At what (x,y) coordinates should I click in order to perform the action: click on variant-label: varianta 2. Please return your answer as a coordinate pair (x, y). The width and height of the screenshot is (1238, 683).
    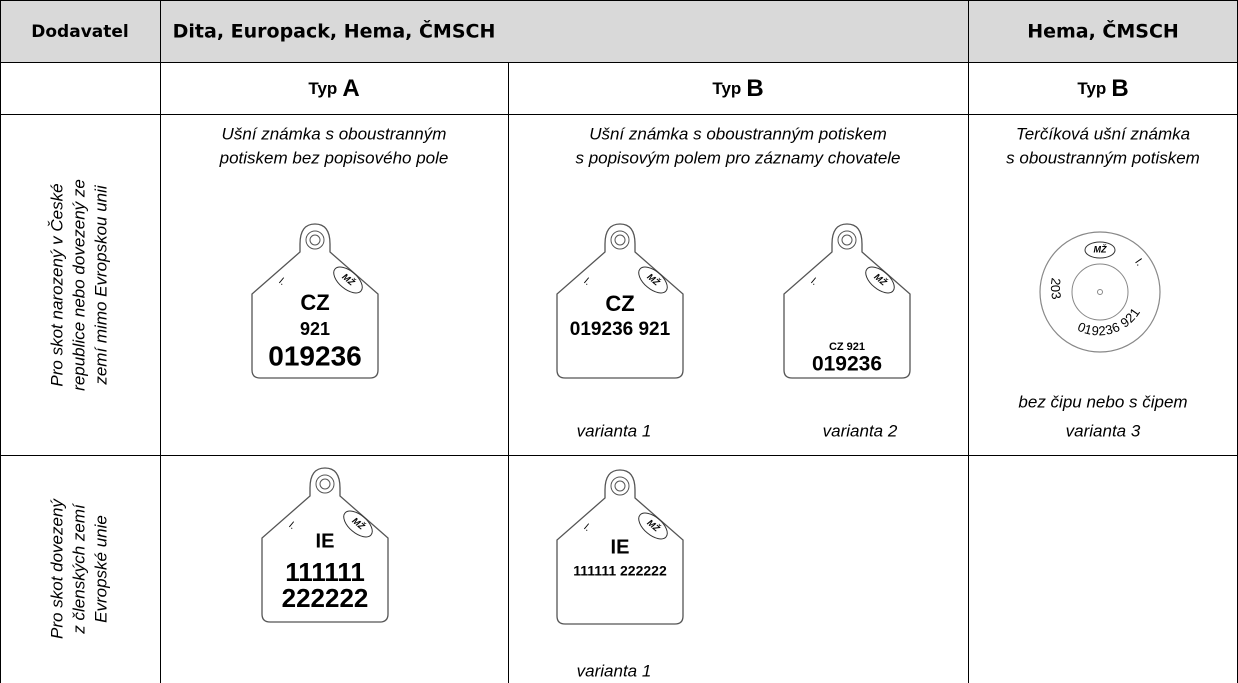
    Looking at the image, I should click on (860, 430).